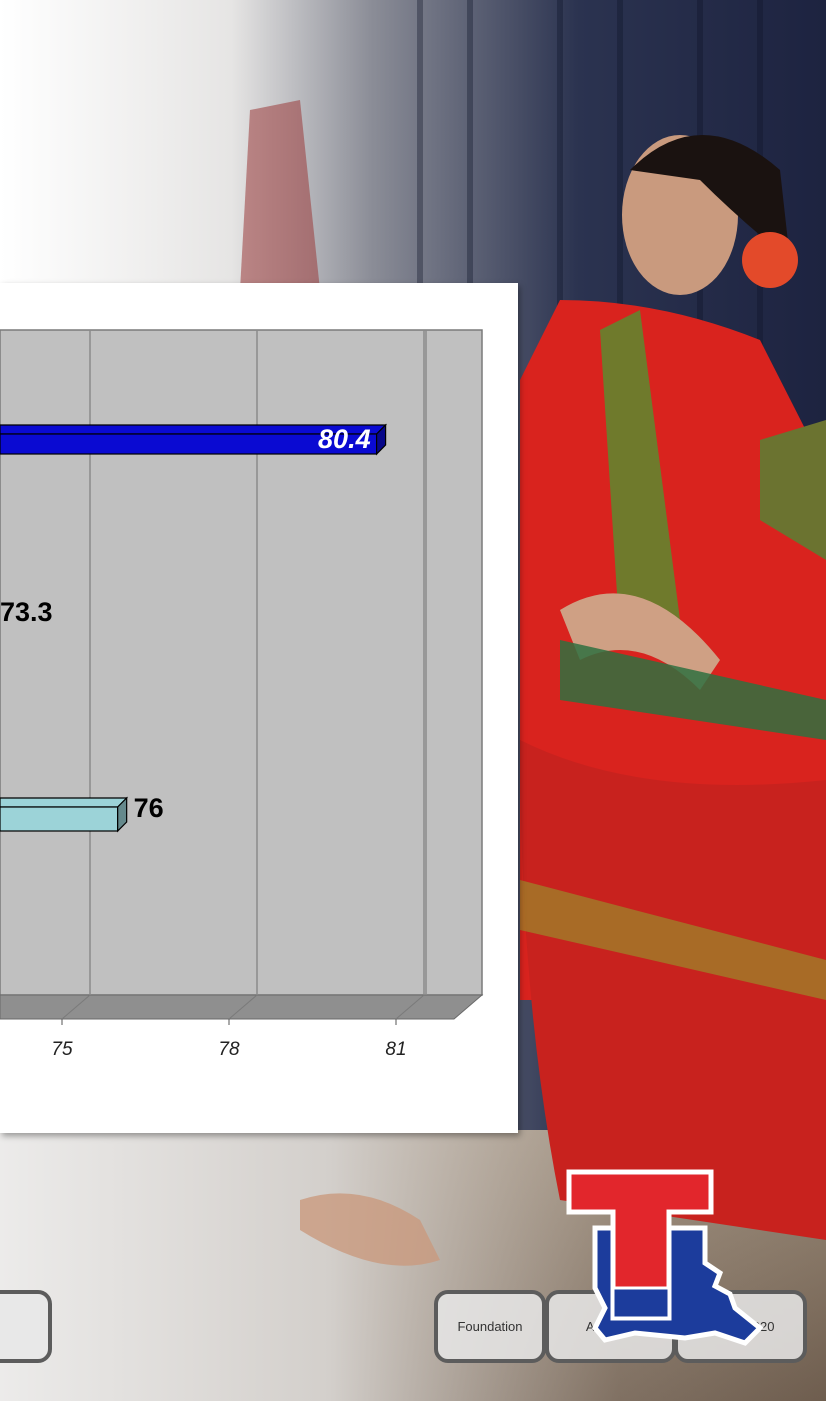  What do you see at coordinates (665, 1257) in the screenshot?
I see `louisiana-tech-logo` at bounding box center [665, 1257].